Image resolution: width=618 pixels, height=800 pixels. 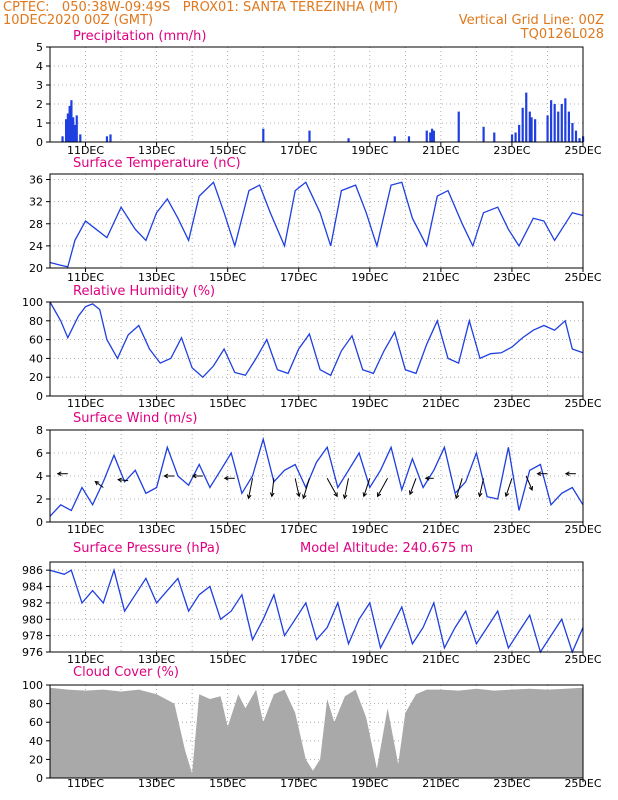 I want to click on y-tick-label: 5, so click(x=39, y=47).